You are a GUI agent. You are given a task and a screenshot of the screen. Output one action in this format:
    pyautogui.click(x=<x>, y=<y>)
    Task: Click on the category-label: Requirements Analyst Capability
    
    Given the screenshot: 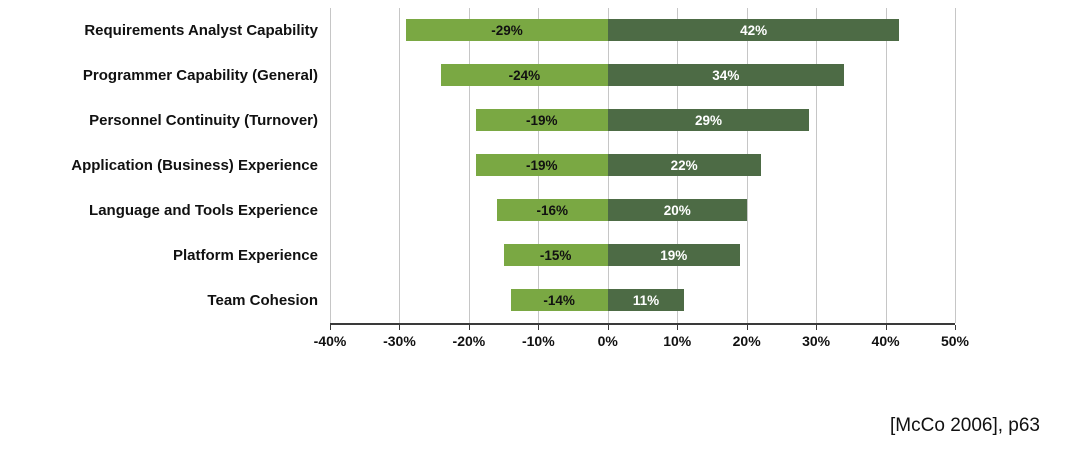 What is the action you would take?
    pyautogui.click(x=201, y=30)
    